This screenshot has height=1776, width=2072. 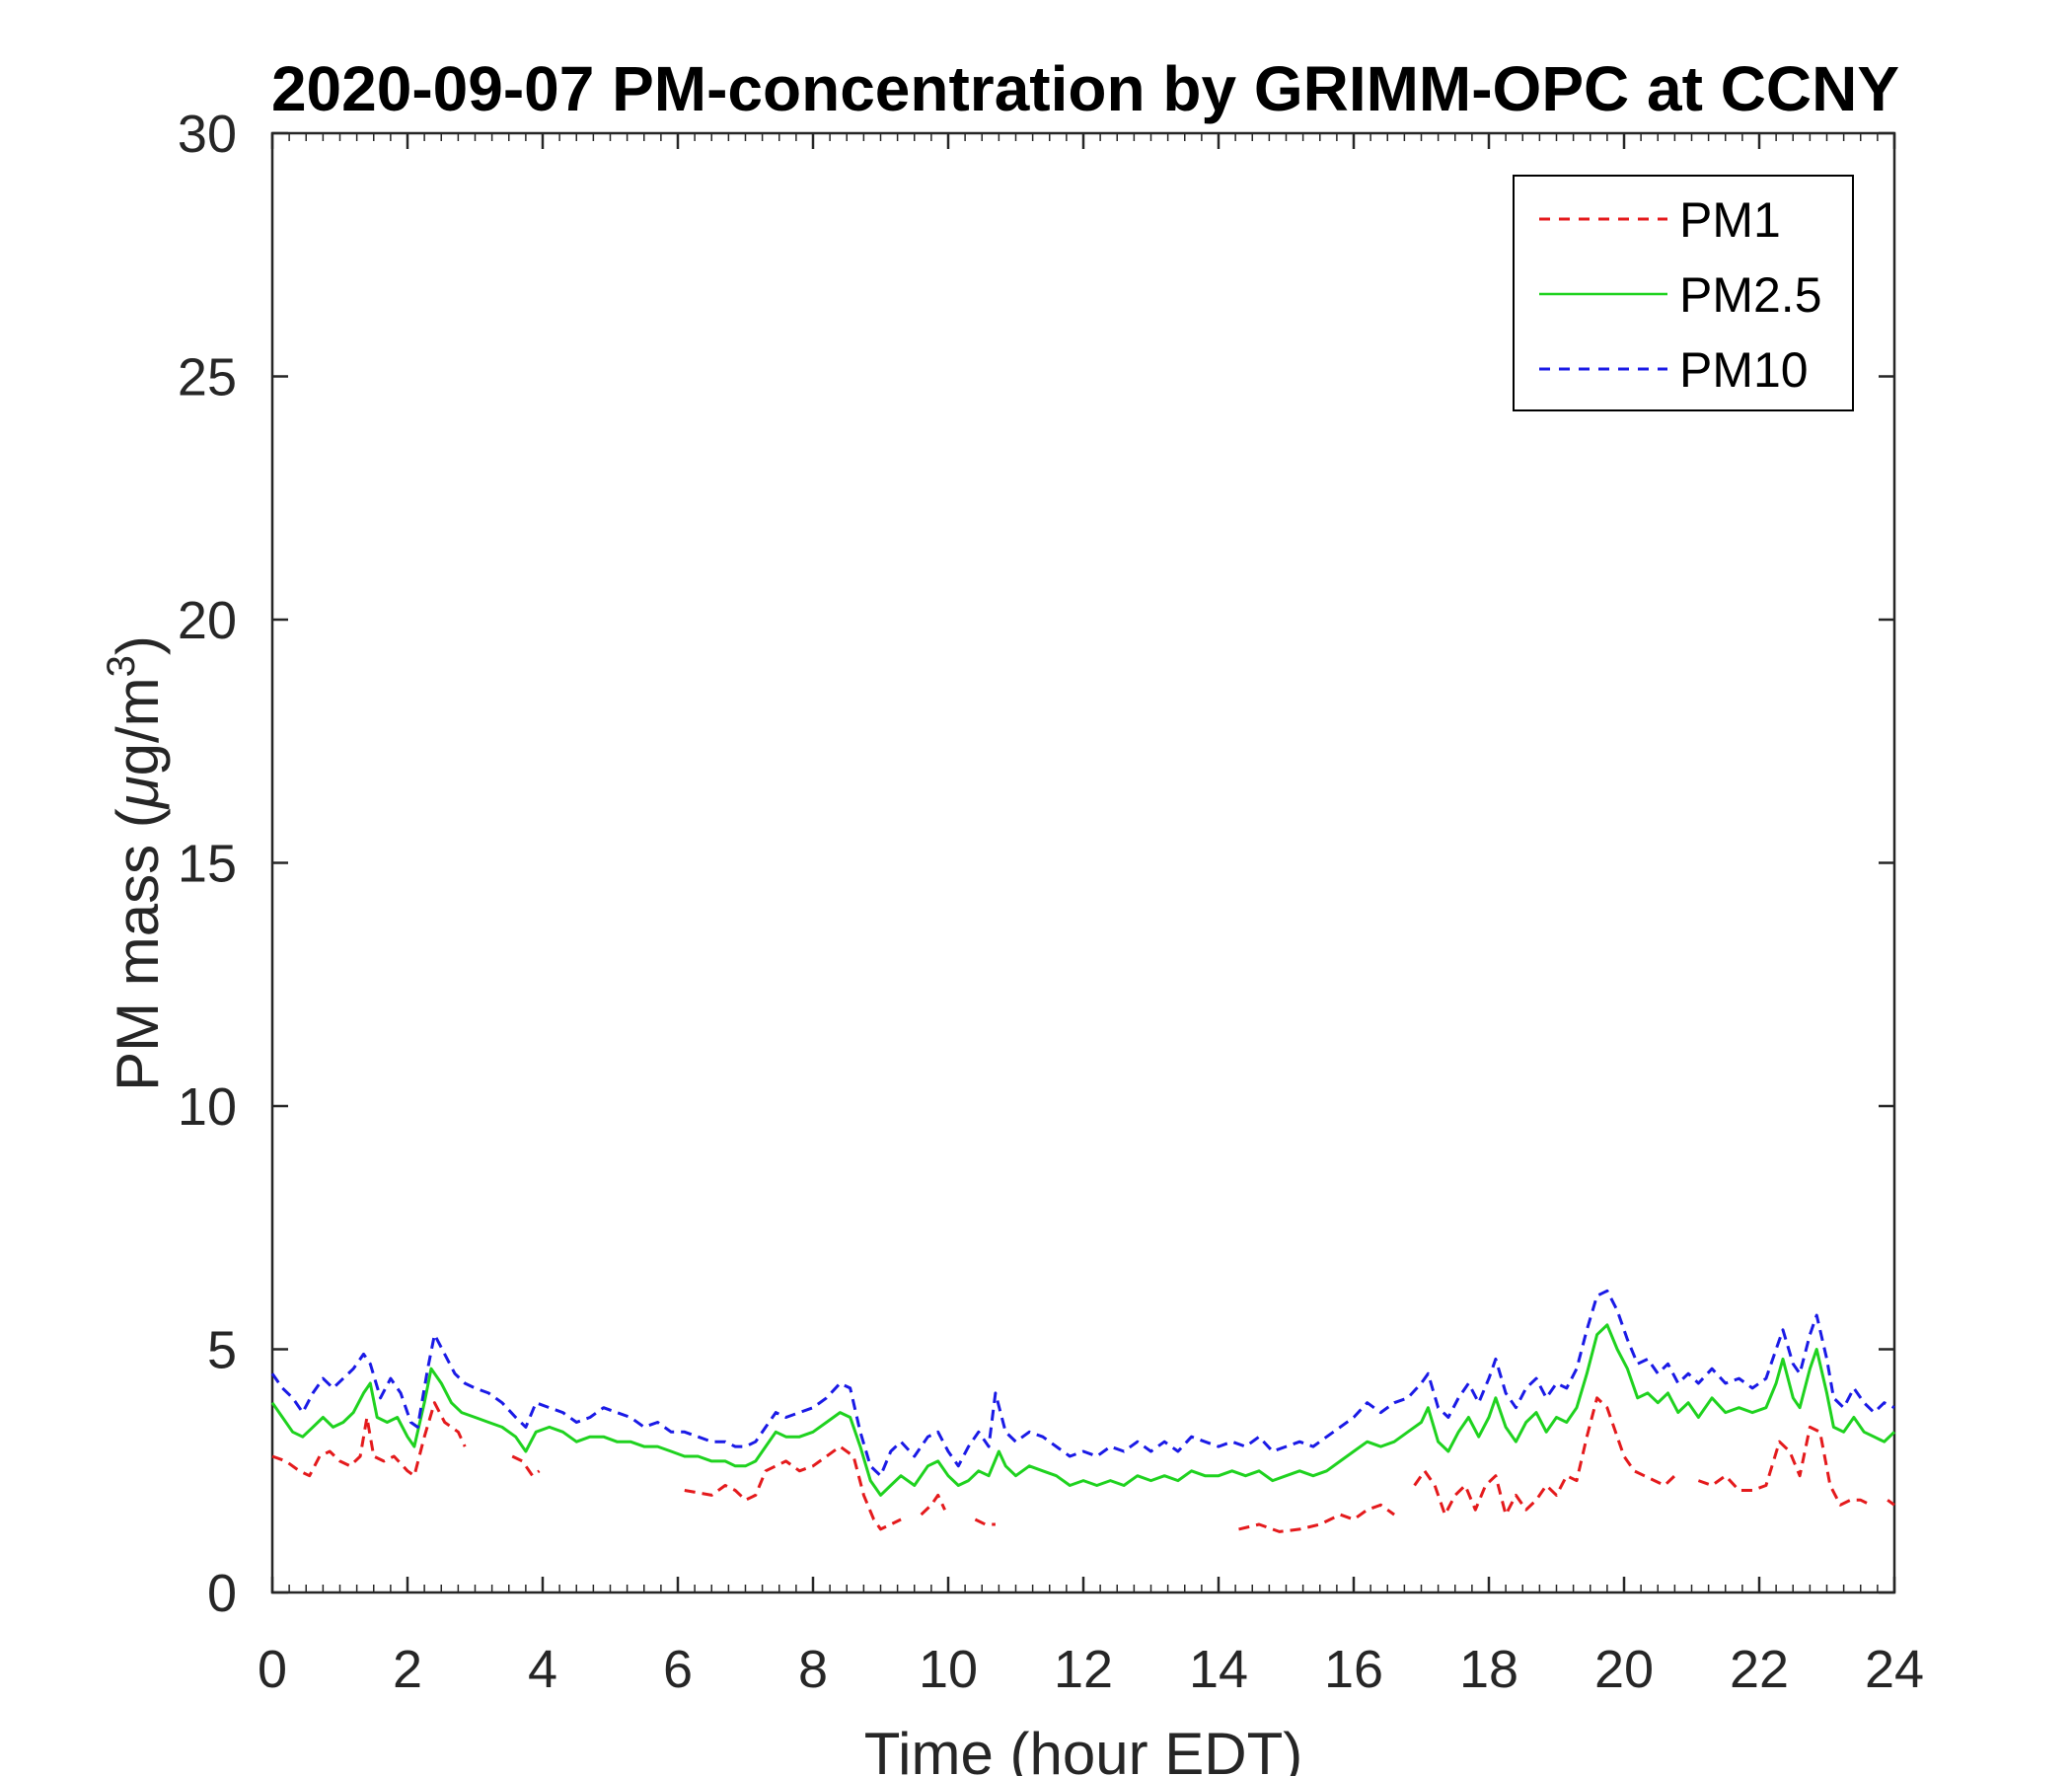 I want to click on x-tick-label: 10, so click(x=949, y=1670).